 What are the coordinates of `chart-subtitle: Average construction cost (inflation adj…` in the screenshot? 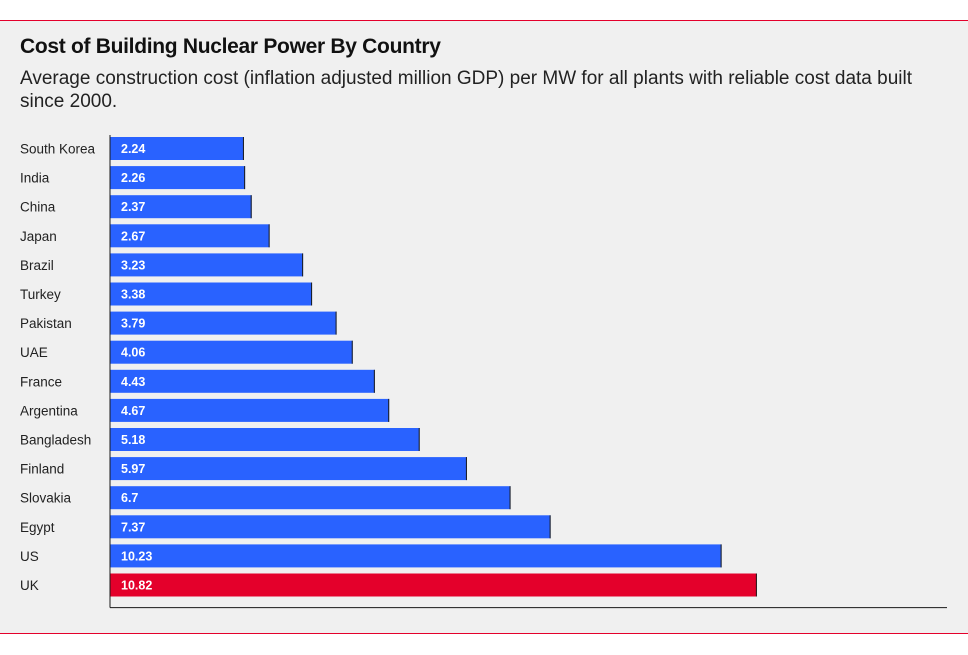 It's located at (466, 90).